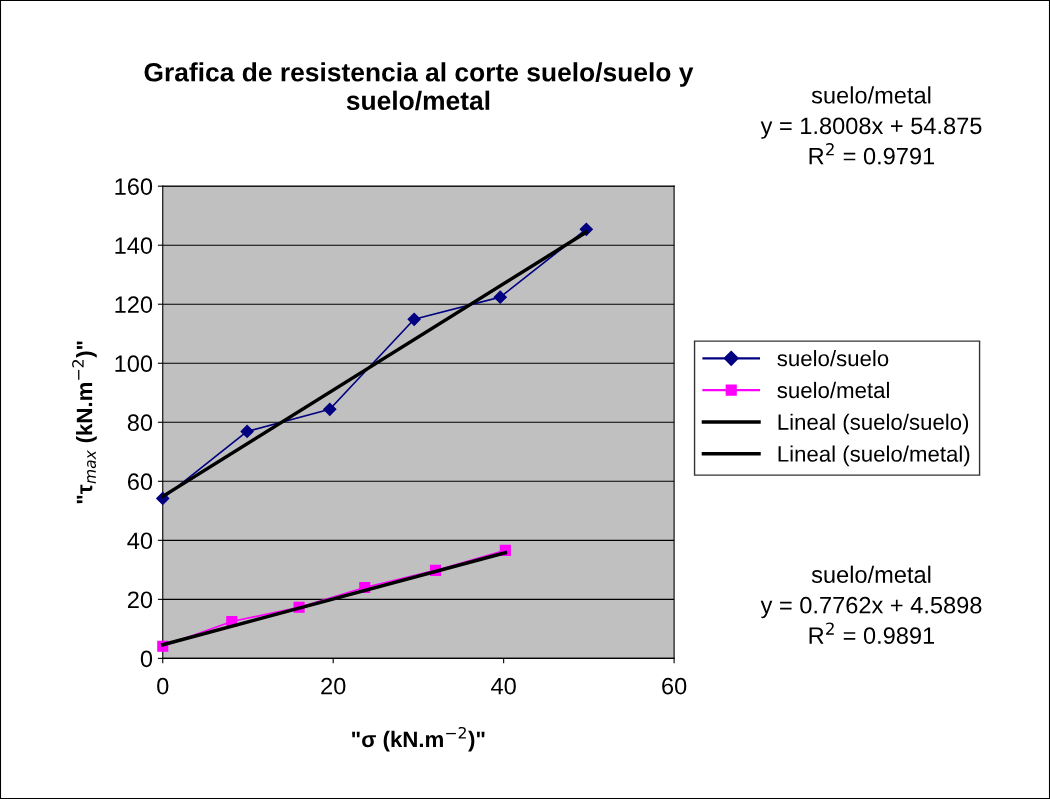  I want to click on legend-label: Lineal (suelo/suelo), so click(873, 424).